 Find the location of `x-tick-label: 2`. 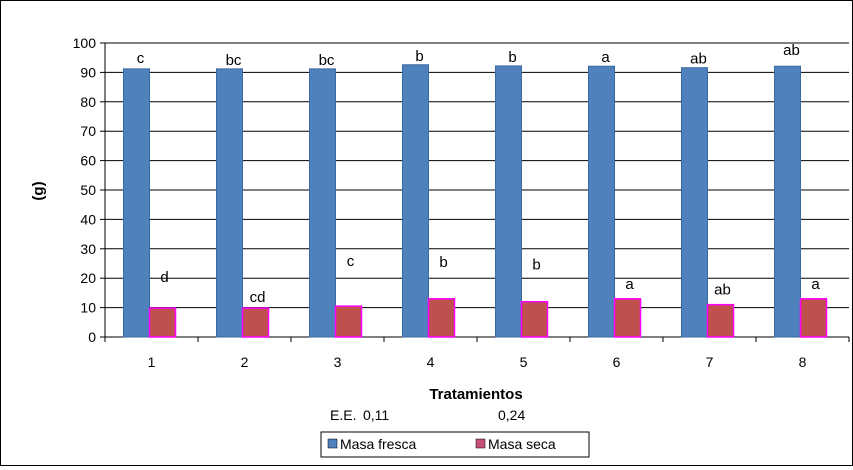

x-tick-label: 2 is located at coordinates (245, 362).